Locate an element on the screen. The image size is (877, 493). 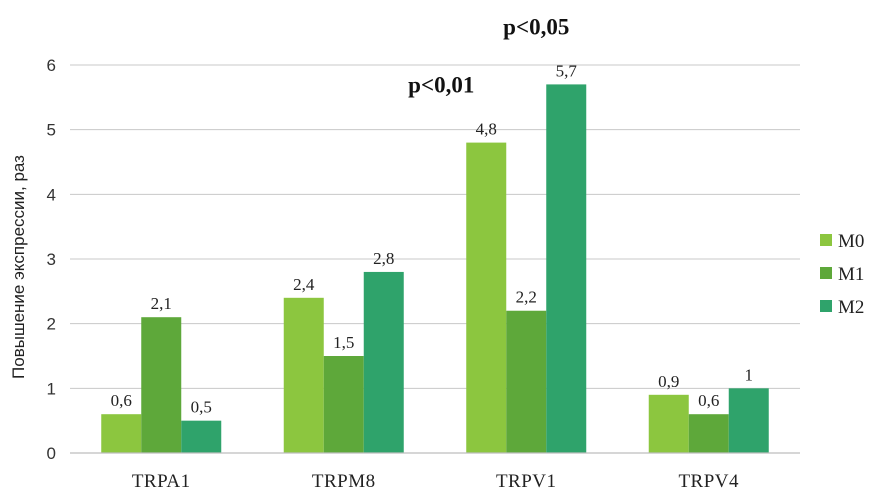
bar-m2-trpv1 is located at coordinates (566, 269).